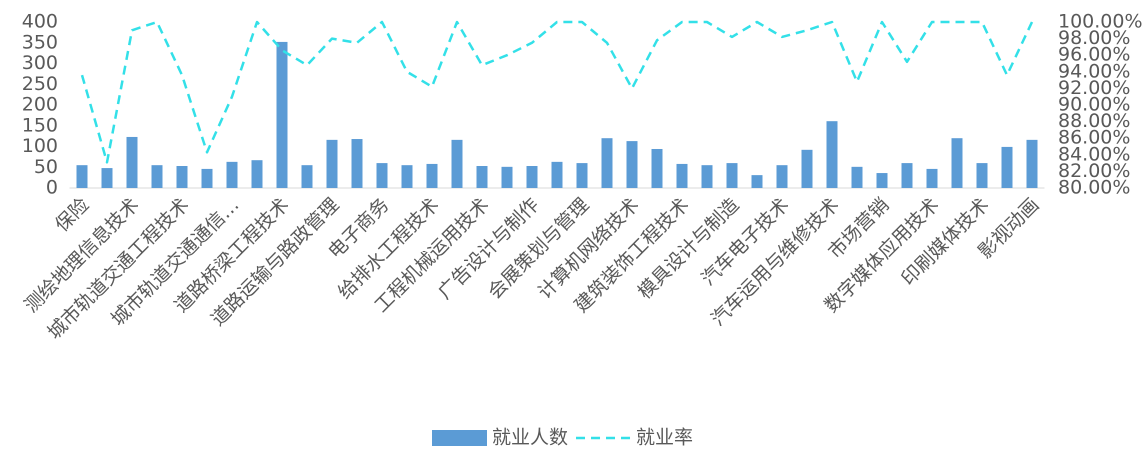 The width and height of the screenshot is (1147, 451). What do you see at coordinates (530, 438) in the screenshot?
I see `legend-label: 就业人数` at bounding box center [530, 438].